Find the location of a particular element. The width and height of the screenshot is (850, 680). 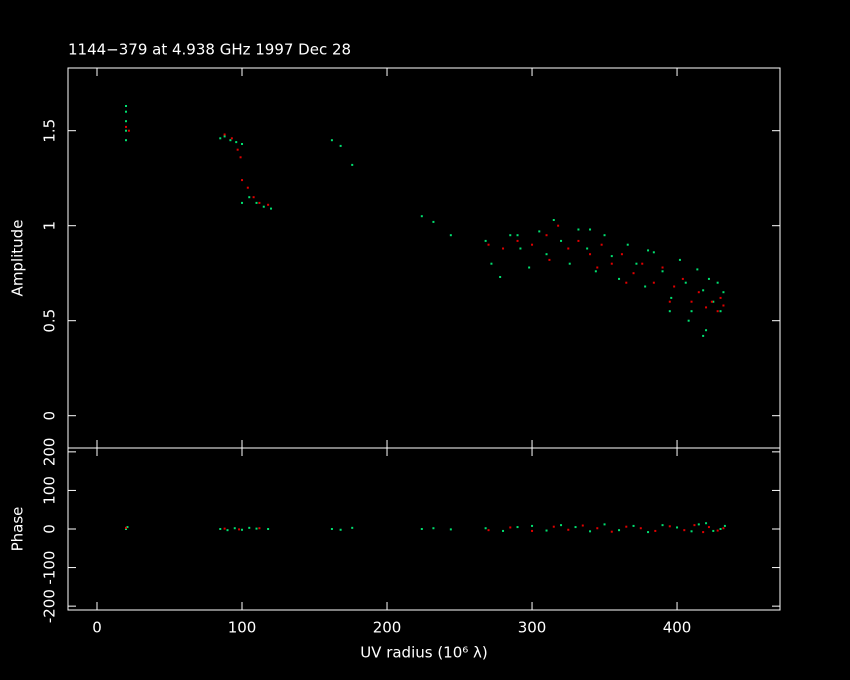

y-tick-label: 1.5 is located at coordinates (50, 131).